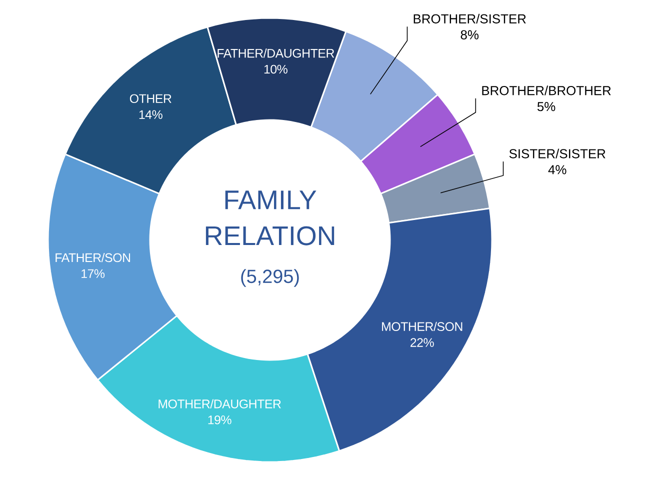  Describe the element at coordinates (151, 99) in the screenshot. I see `slice-label: OTHER` at that location.